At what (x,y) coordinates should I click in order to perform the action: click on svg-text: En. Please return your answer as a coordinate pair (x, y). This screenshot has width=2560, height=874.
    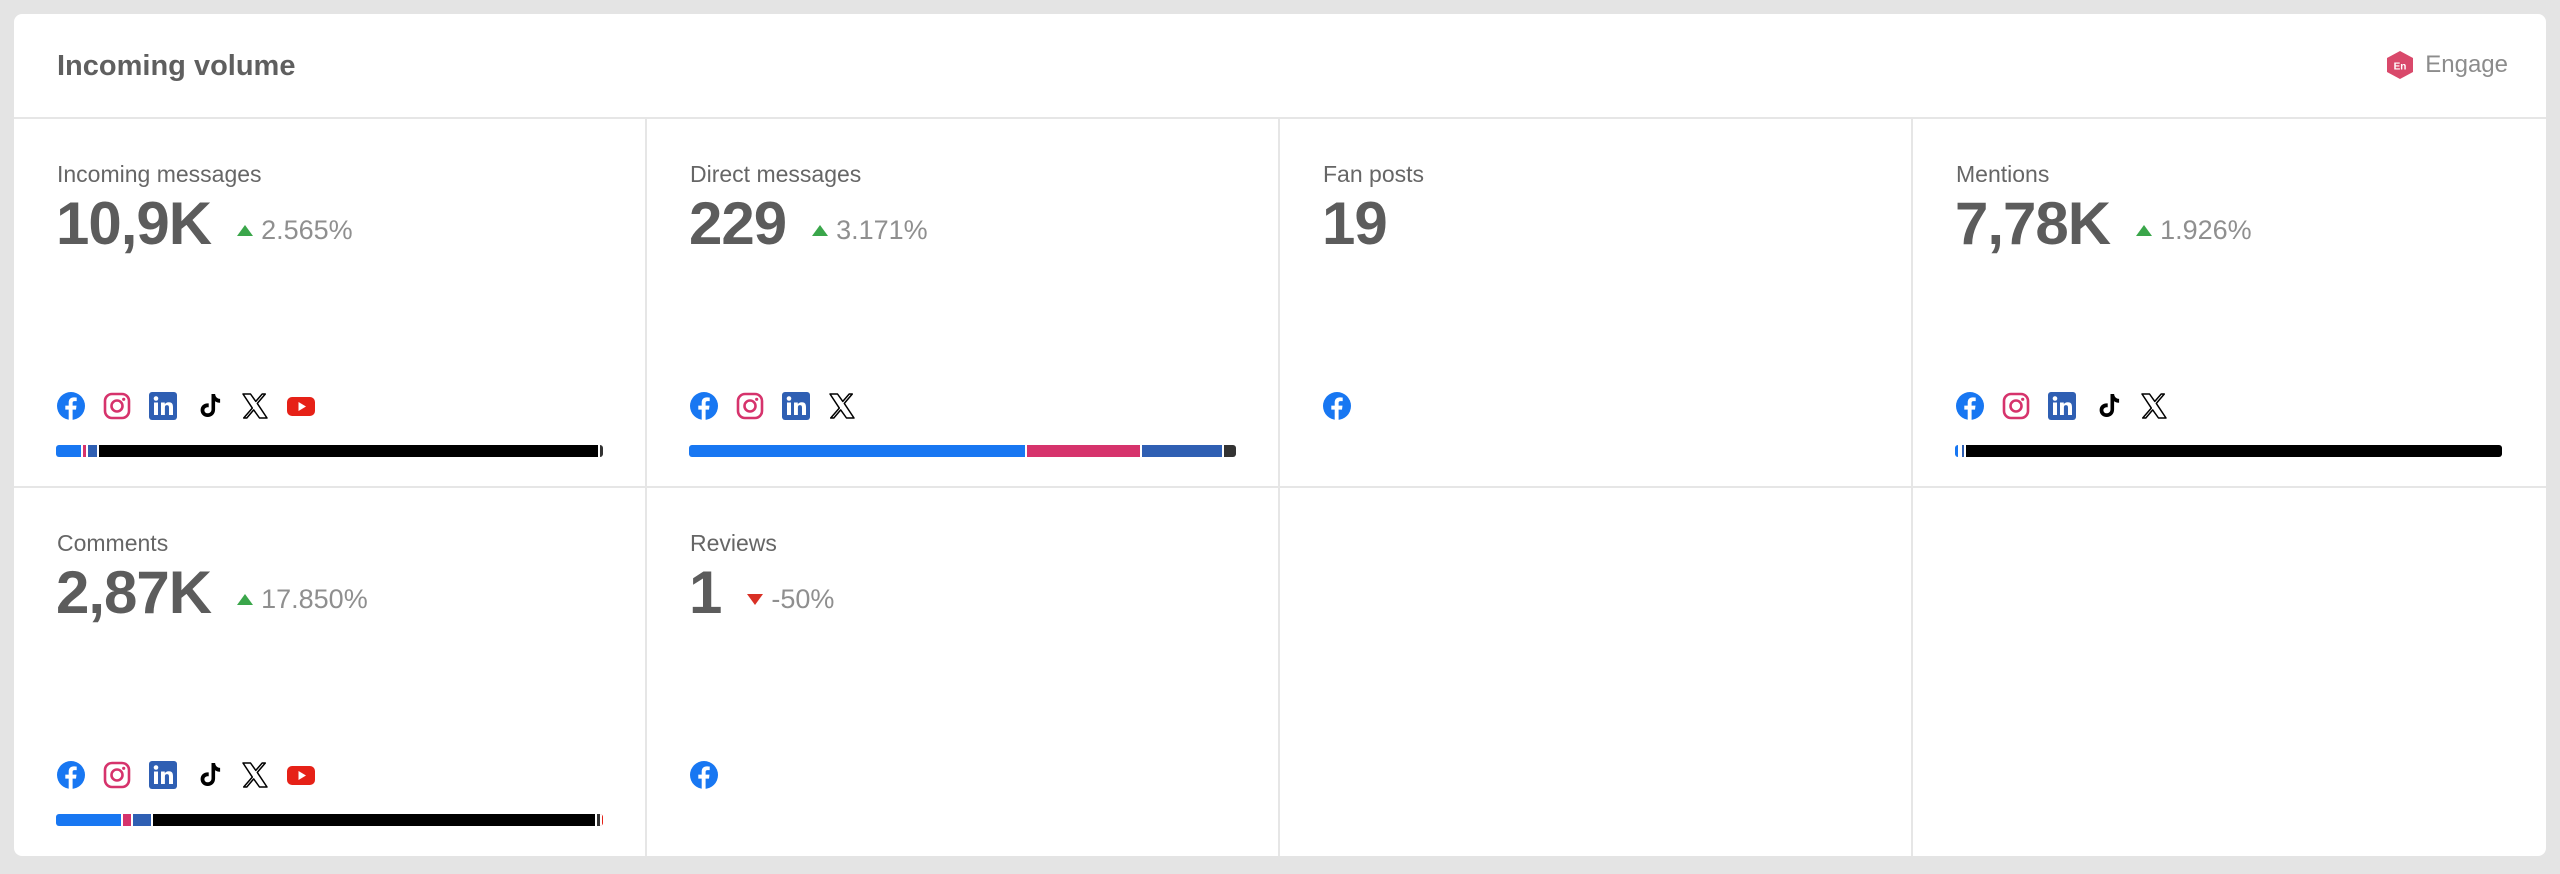
    Looking at the image, I should click on (2400, 67).